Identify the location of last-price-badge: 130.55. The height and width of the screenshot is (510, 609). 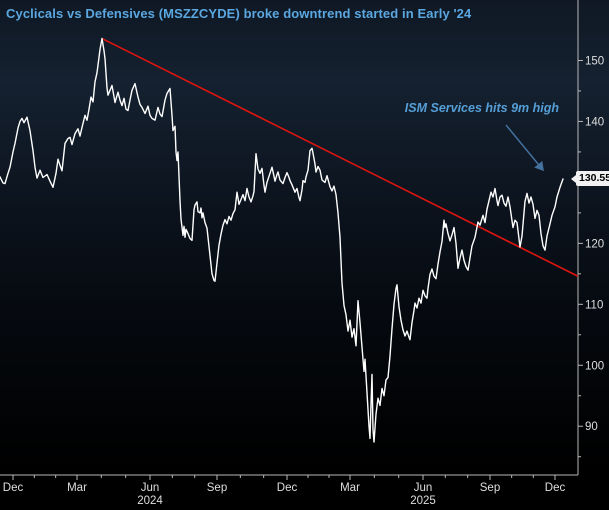
(589, 178).